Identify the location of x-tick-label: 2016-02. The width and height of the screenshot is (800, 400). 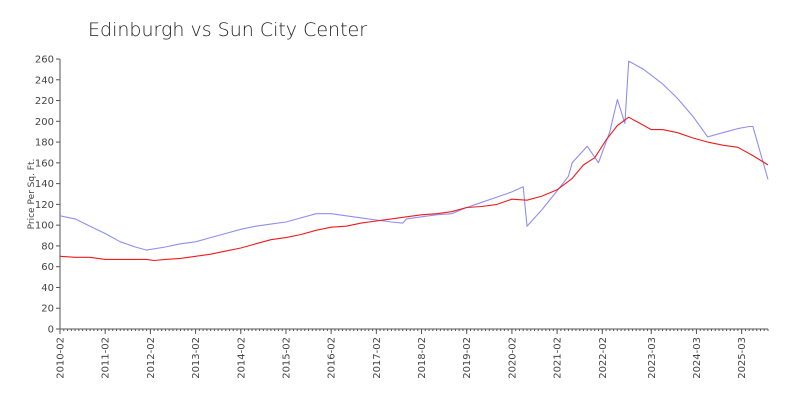
(332, 358).